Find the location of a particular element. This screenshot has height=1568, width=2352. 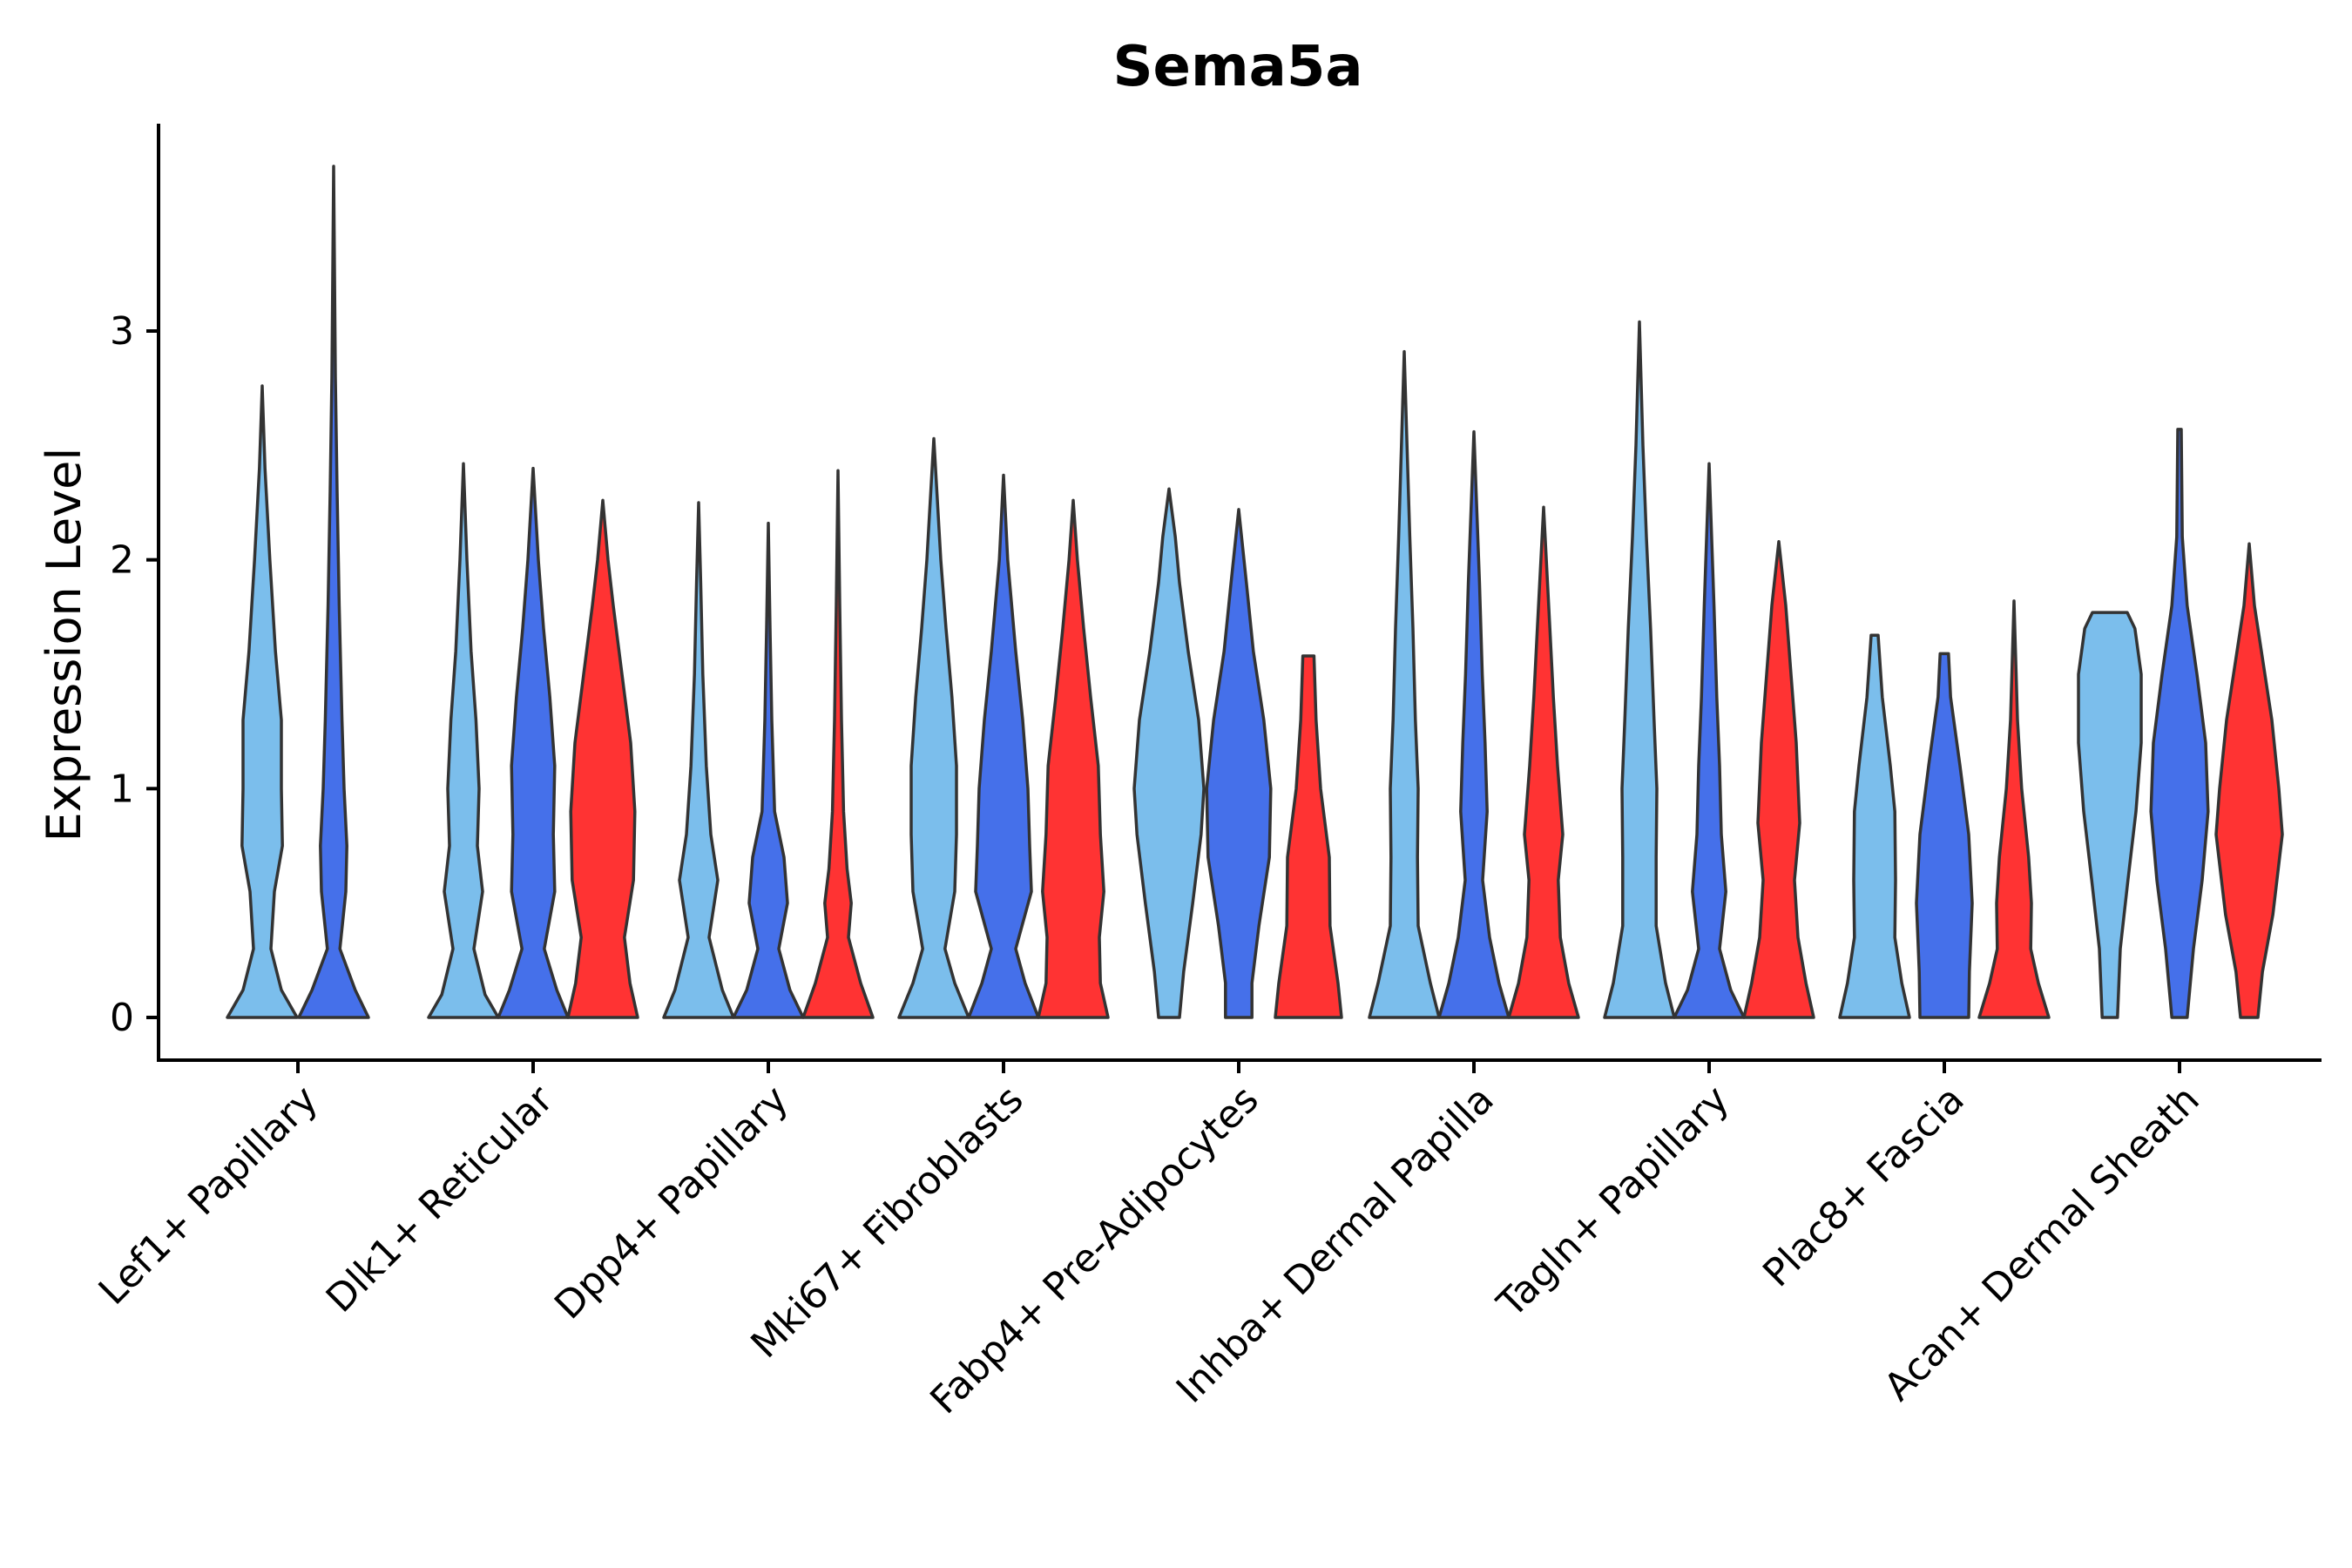

x-tick-label: Tagln+ Papillary is located at coordinates (1614, 1202).